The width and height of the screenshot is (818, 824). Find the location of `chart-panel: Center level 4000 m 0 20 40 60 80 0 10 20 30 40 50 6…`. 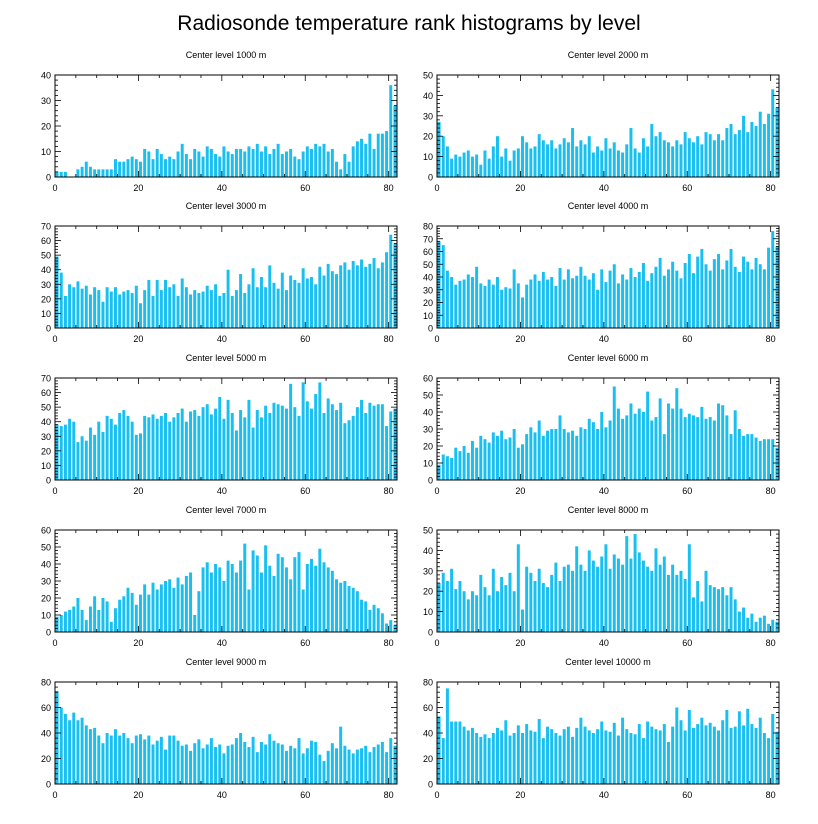

chart-panel: Center level 4000 m 0 20 40 60 80 0 10 20 30 40 50 6… is located at coordinates (601, 272).